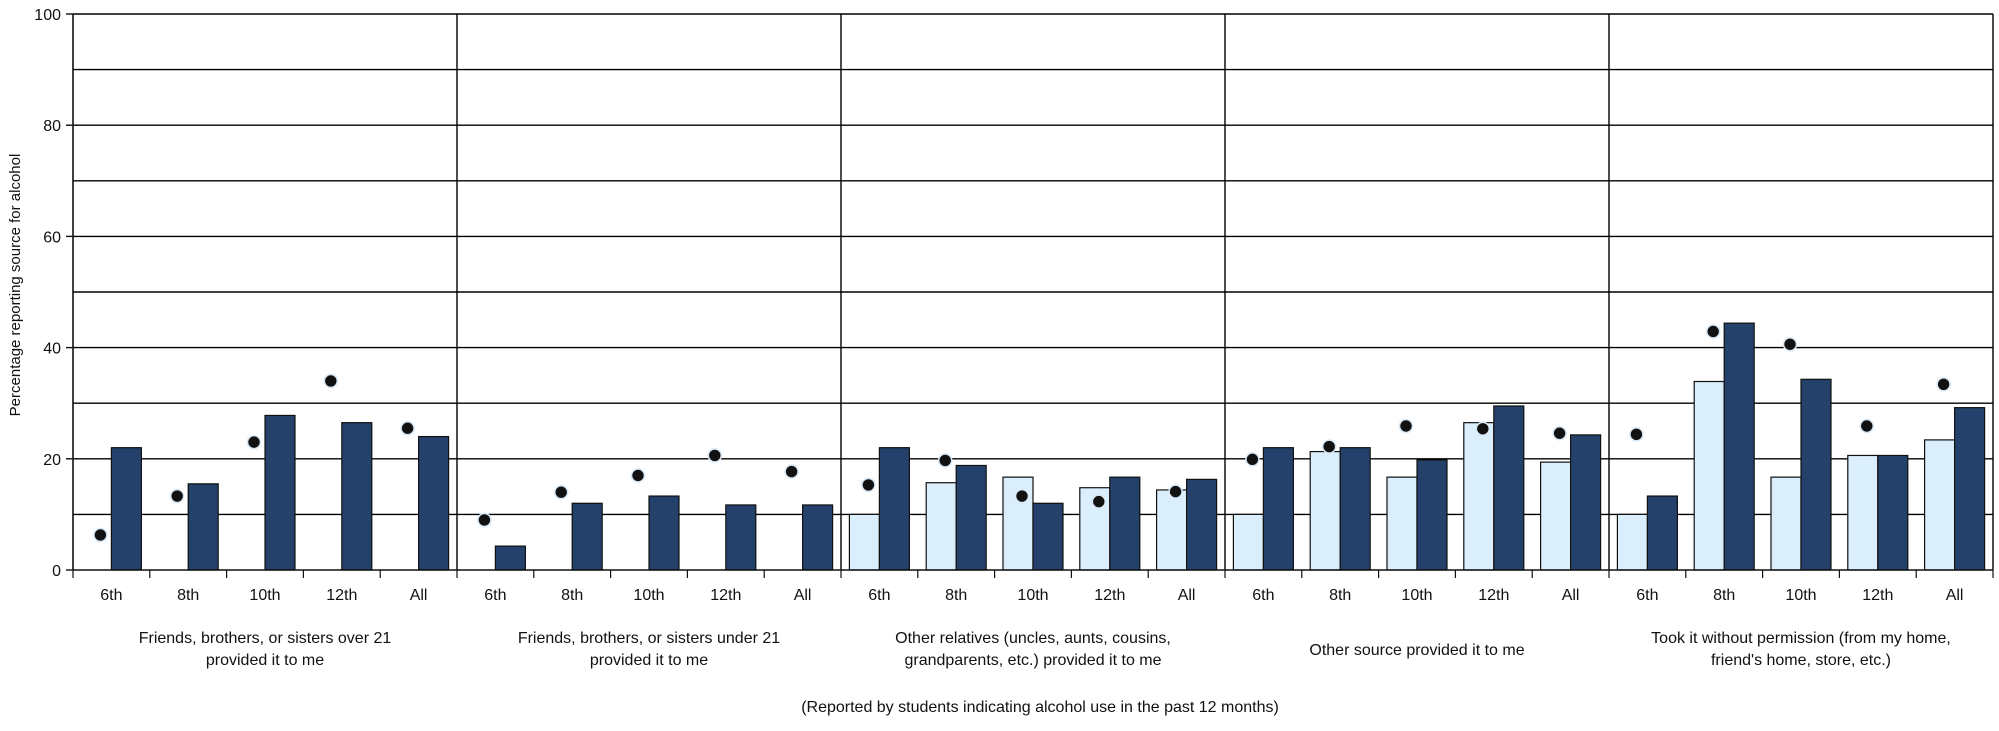 The height and width of the screenshot is (731, 1999). What do you see at coordinates (265, 638) in the screenshot?
I see `group-label: Friends, brothers, or sisters over 21` at bounding box center [265, 638].